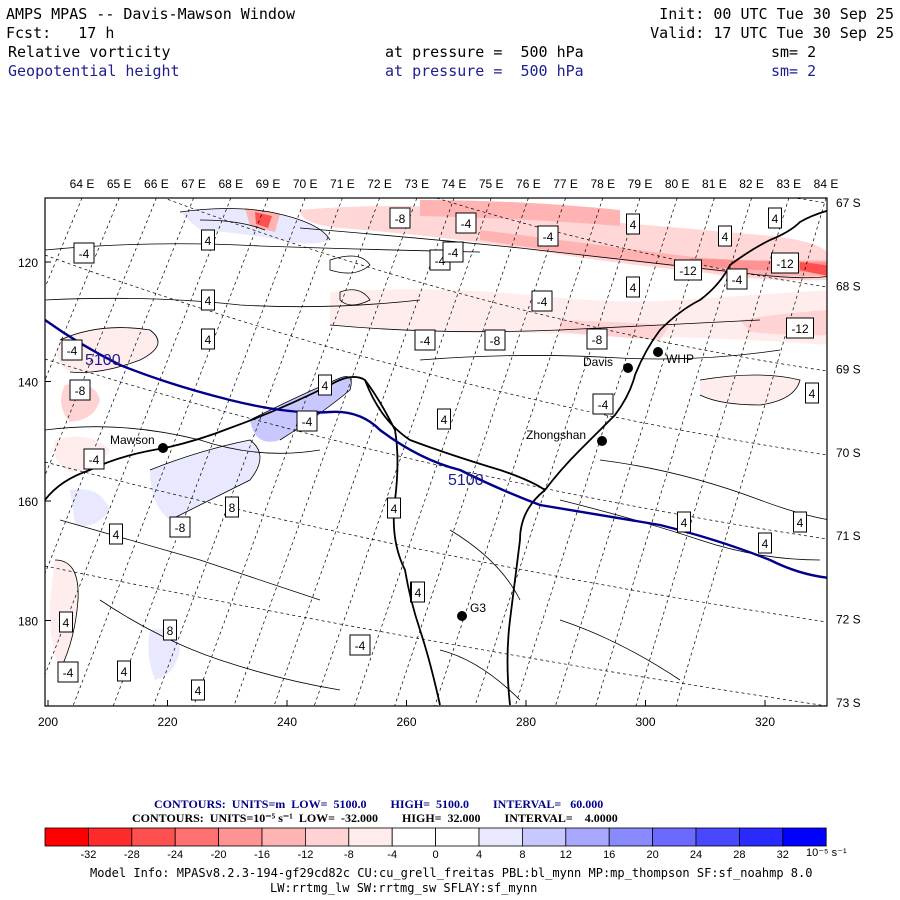 The image size is (900, 900). What do you see at coordinates (640, 184) in the screenshot?
I see `longitude-label: 79 E` at bounding box center [640, 184].